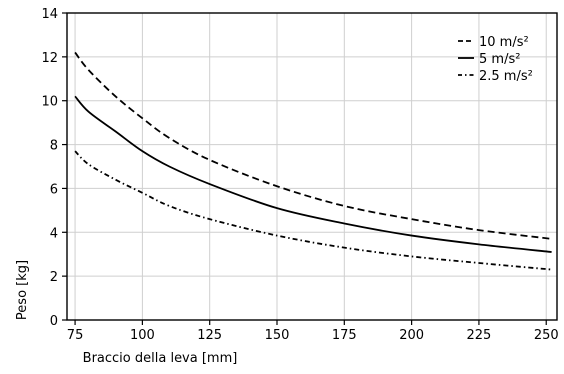 This screenshot has height=374, width=564. What do you see at coordinates (142, 335) in the screenshot?
I see `x-tick-label: 100` at bounding box center [142, 335].